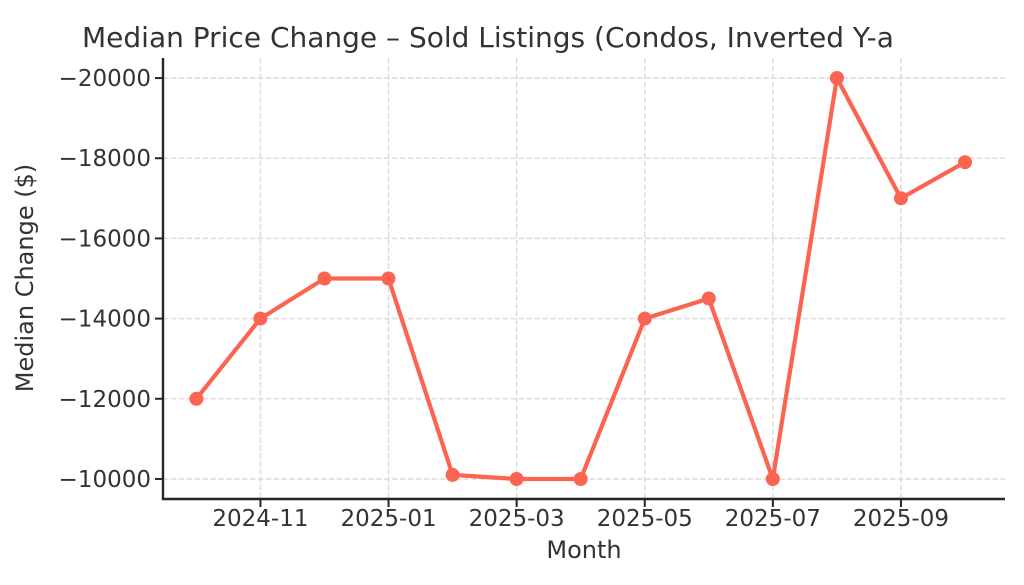 This screenshot has height=585, width=1024. I want to click on x-tick-label: 2024-11, so click(260, 519).